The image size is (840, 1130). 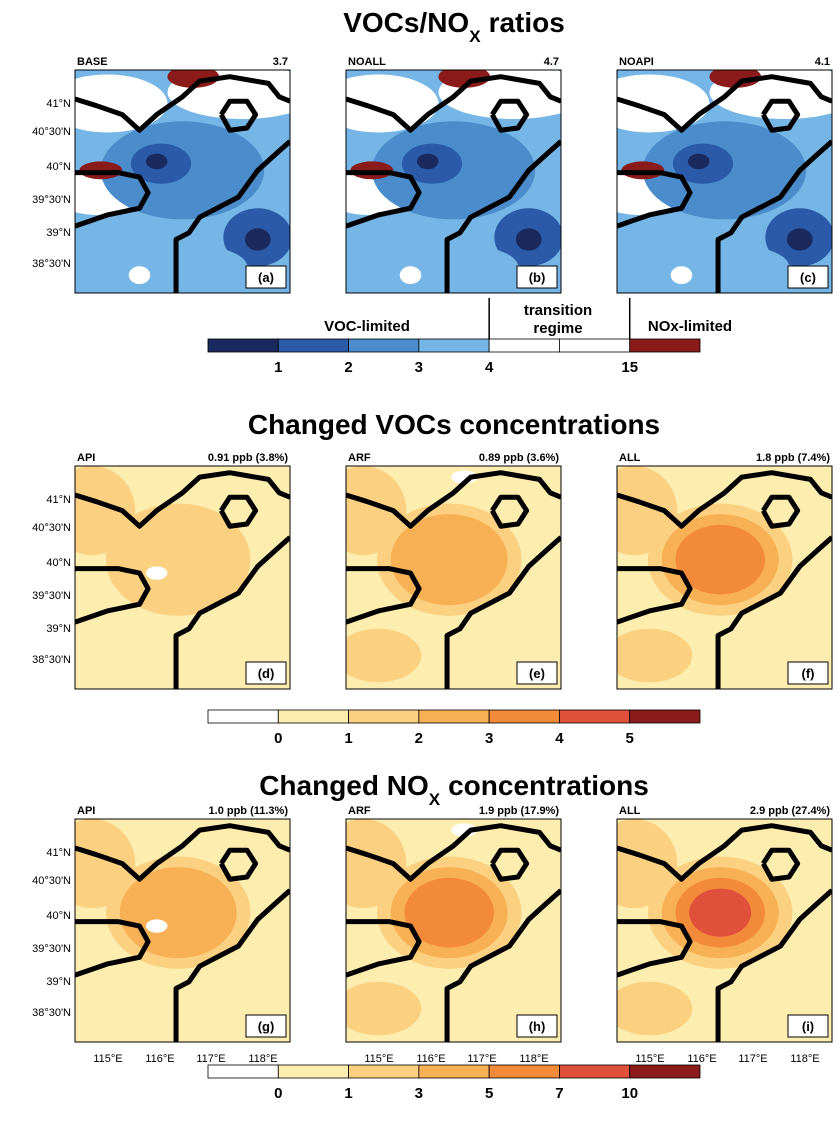 I want to click on panel-name: BASE, so click(x=92, y=62).